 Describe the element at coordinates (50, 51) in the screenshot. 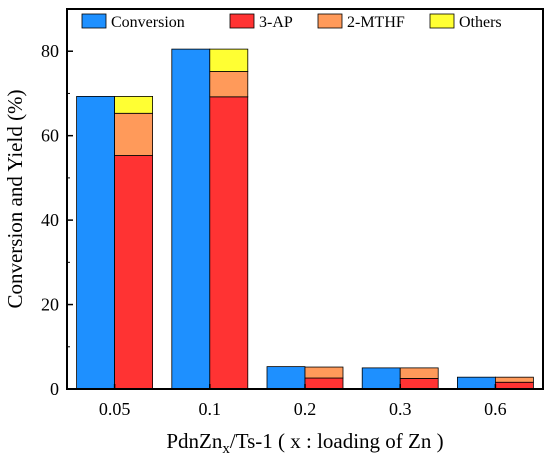

I see `y-tick-label: 80` at that location.